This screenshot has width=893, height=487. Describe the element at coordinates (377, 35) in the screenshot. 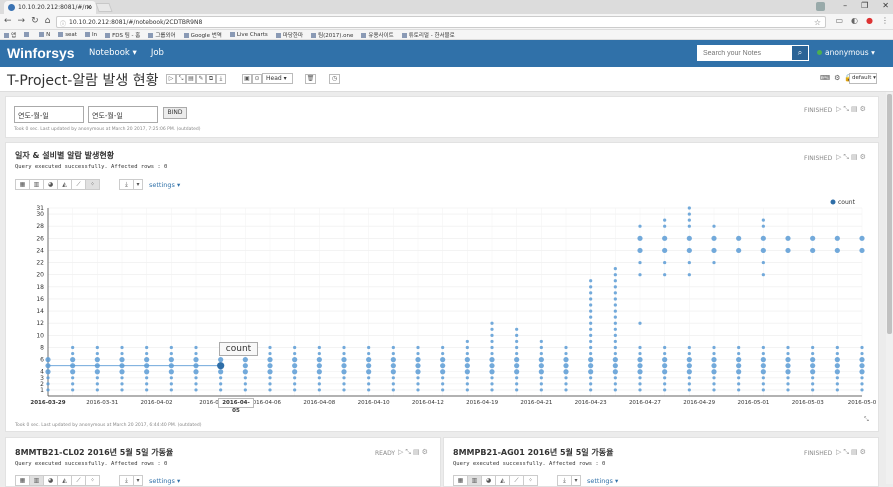

I see `bookmark-item: 유용사이트` at that location.